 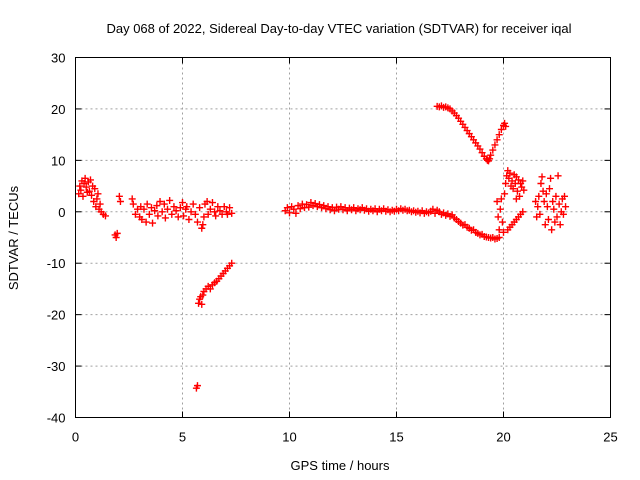 I want to click on y-axis-label: SDTVAR / TECUs, so click(x=13, y=237).